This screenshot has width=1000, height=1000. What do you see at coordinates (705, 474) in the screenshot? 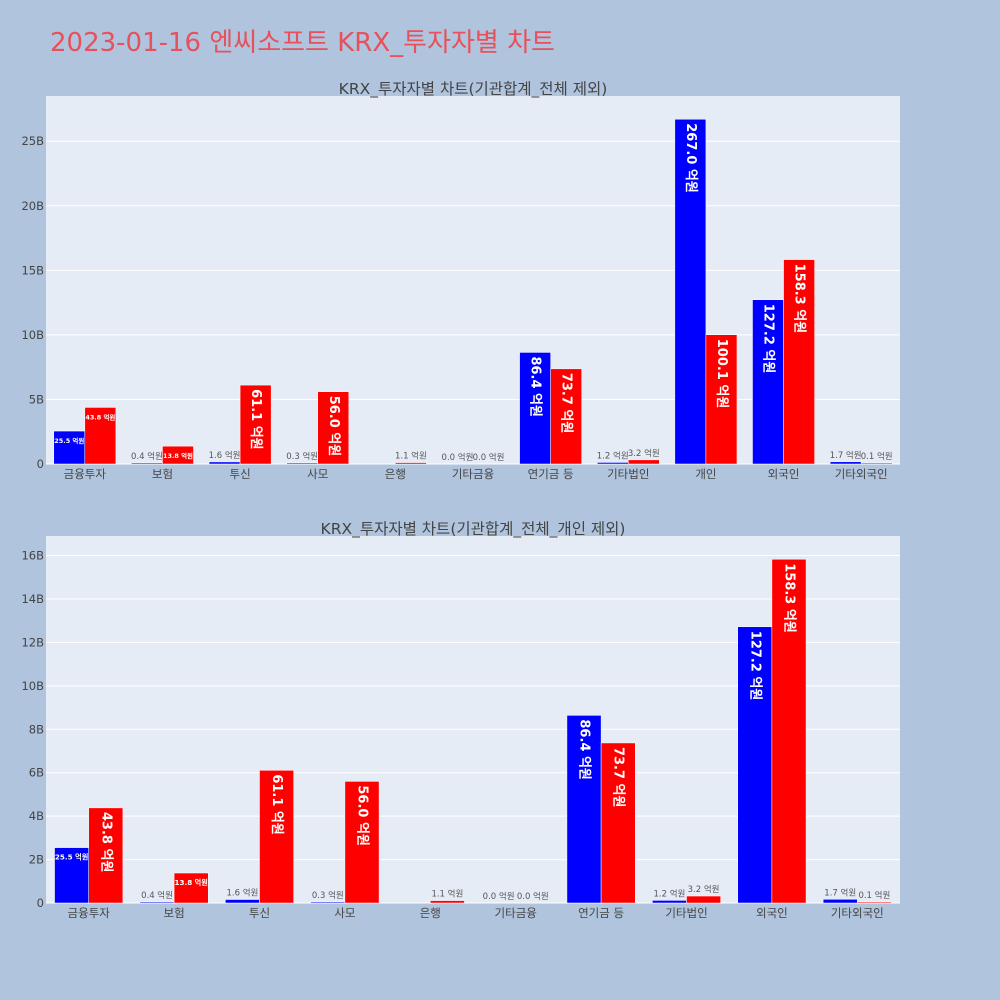
I see `x-tick-label: 개인` at bounding box center [705, 474].